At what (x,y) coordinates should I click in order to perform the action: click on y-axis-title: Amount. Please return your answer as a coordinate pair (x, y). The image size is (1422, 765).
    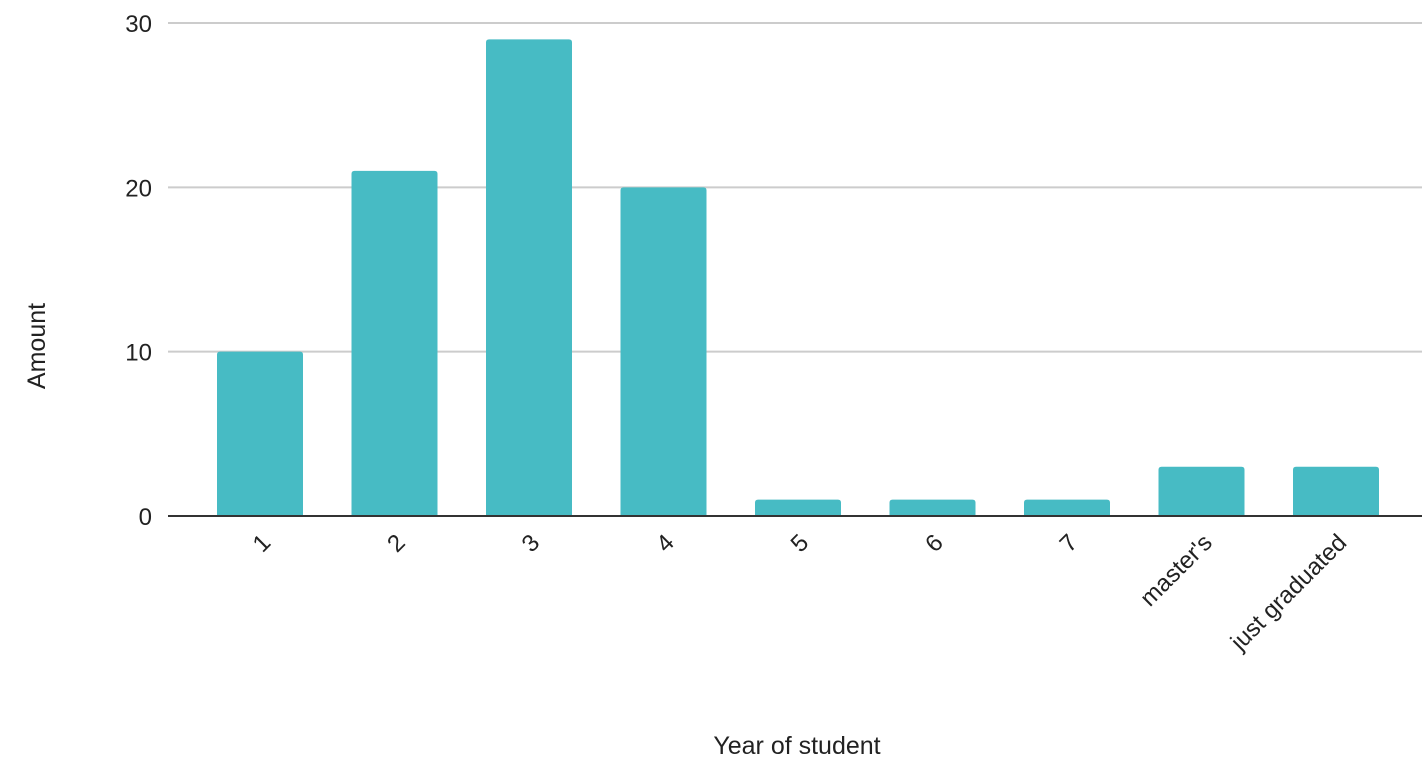
    Looking at the image, I should click on (37, 346).